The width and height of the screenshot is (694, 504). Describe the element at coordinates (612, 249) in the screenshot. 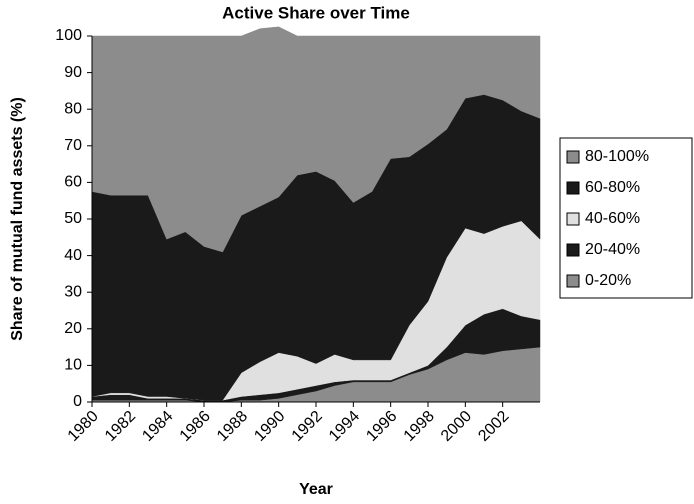

I see `legend-label: 20-40%` at that location.